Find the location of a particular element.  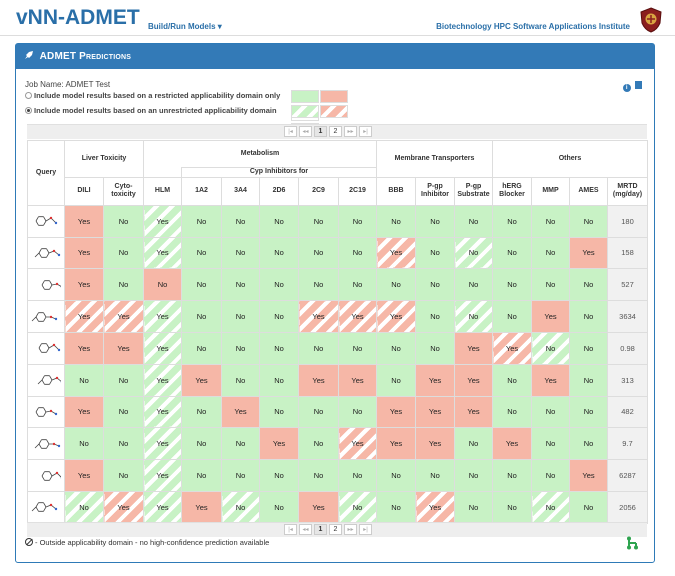

others-header: Others is located at coordinates (570, 159).